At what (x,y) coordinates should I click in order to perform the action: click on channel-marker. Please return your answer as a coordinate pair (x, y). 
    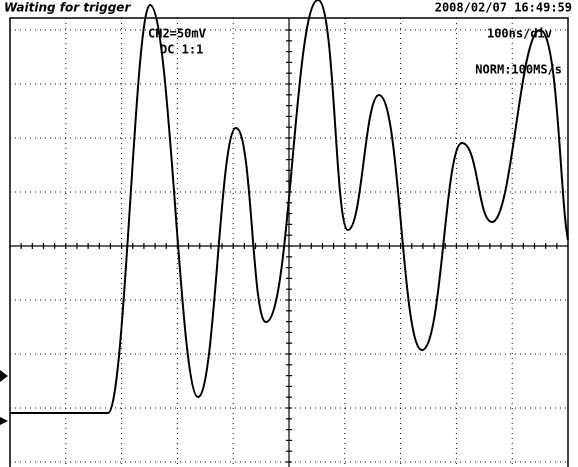
    Looking at the image, I should click on (4, 376).